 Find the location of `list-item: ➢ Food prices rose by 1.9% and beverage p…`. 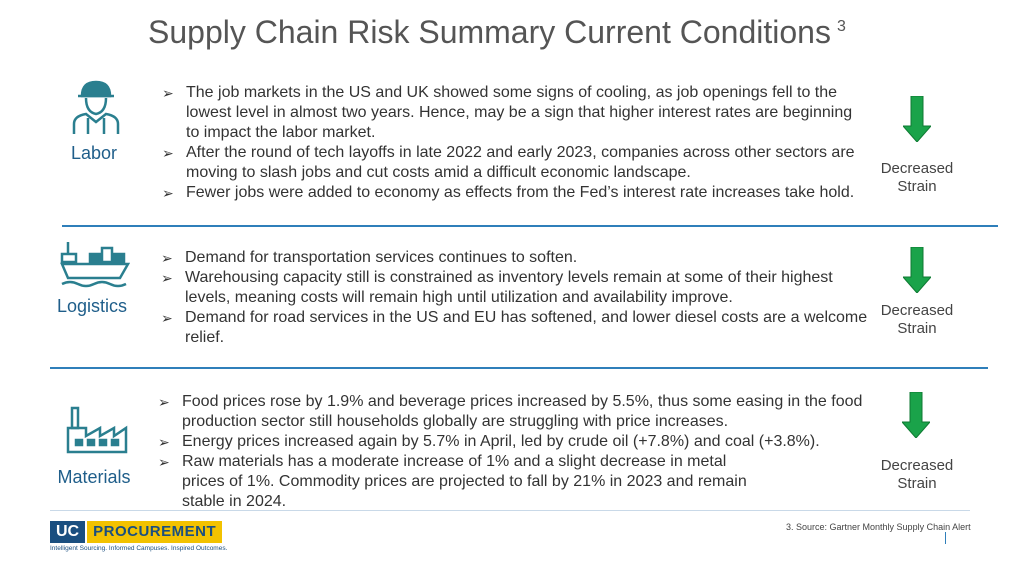

list-item: ➢ Food prices rose by 1.9% and beverage p… is located at coordinates (510, 411).